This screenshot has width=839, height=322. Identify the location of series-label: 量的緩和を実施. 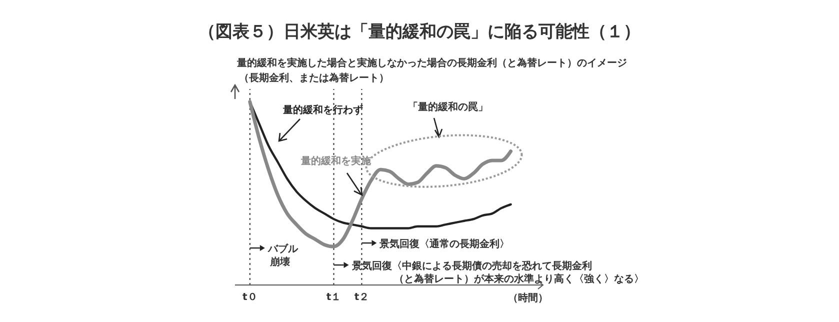
(336, 161).